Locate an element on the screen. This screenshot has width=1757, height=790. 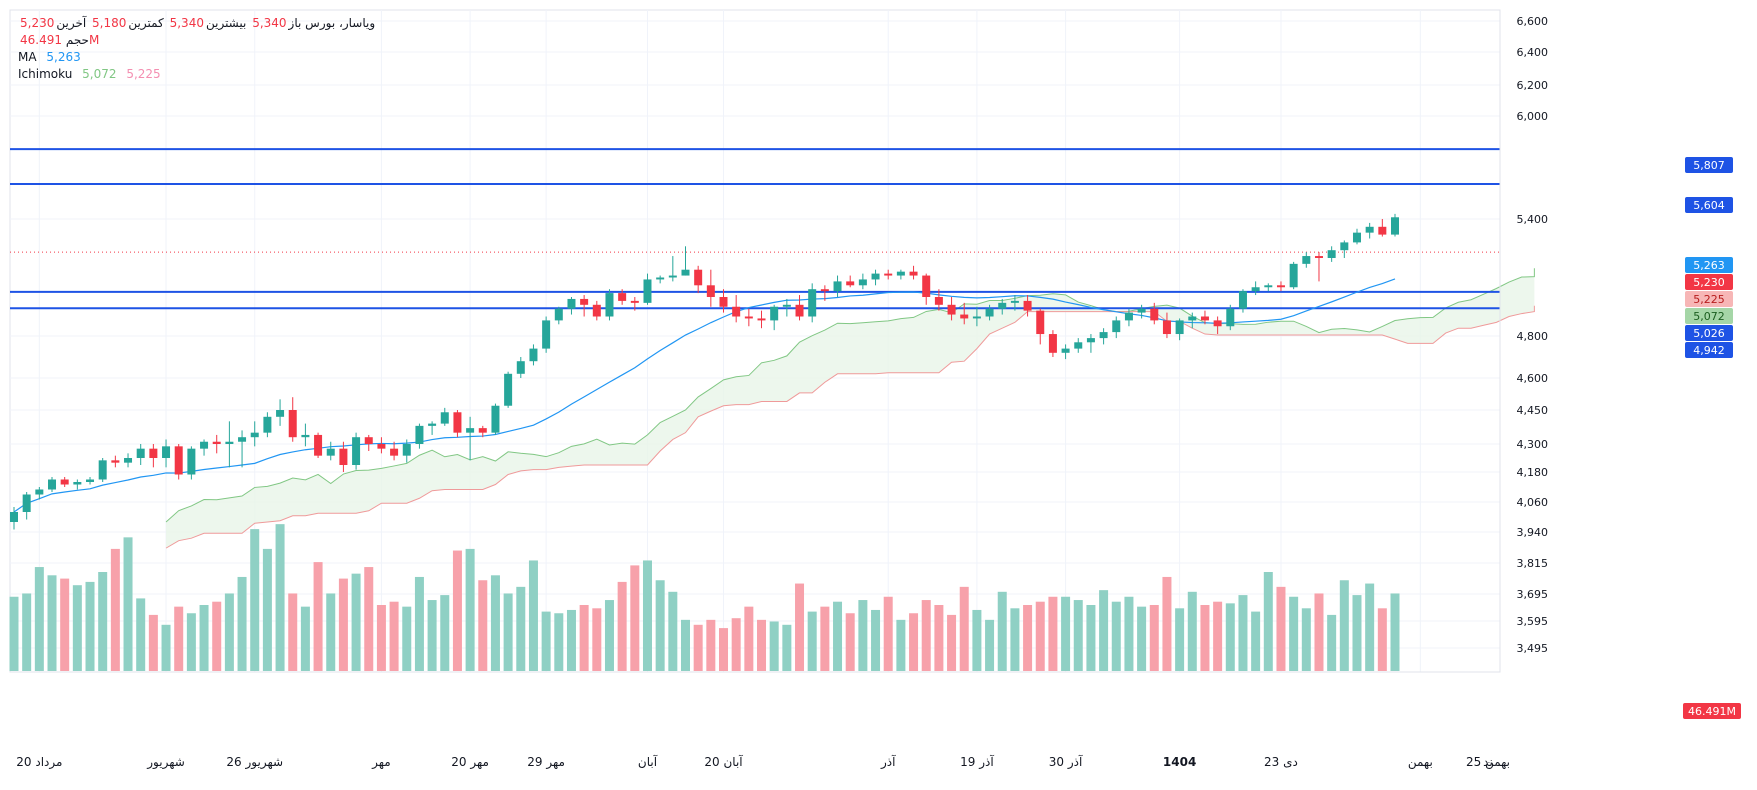
x-tick-label: 30 آذر is located at coordinates (1066, 762).